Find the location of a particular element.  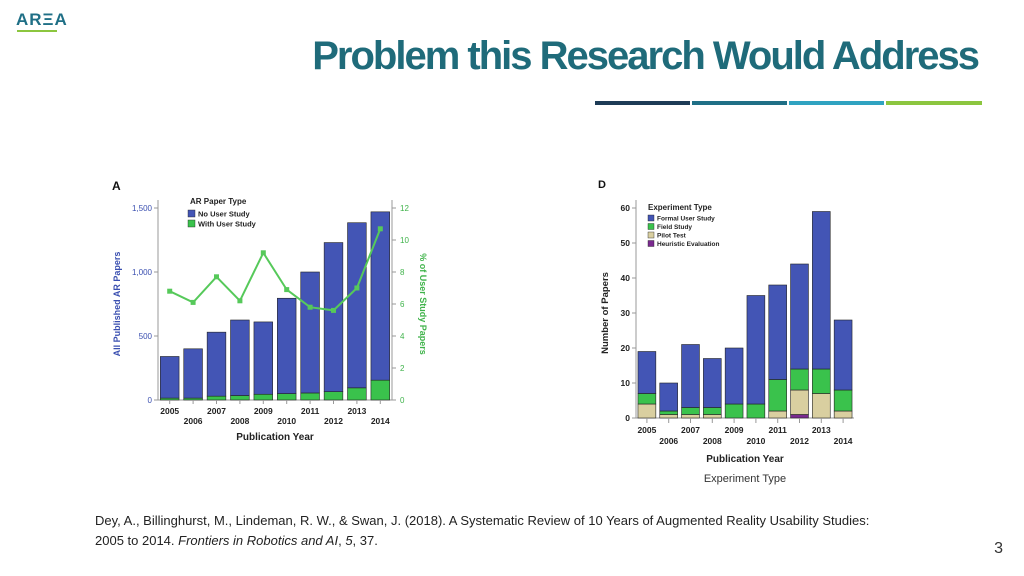

legend-label: With User Study is located at coordinates (227, 224).